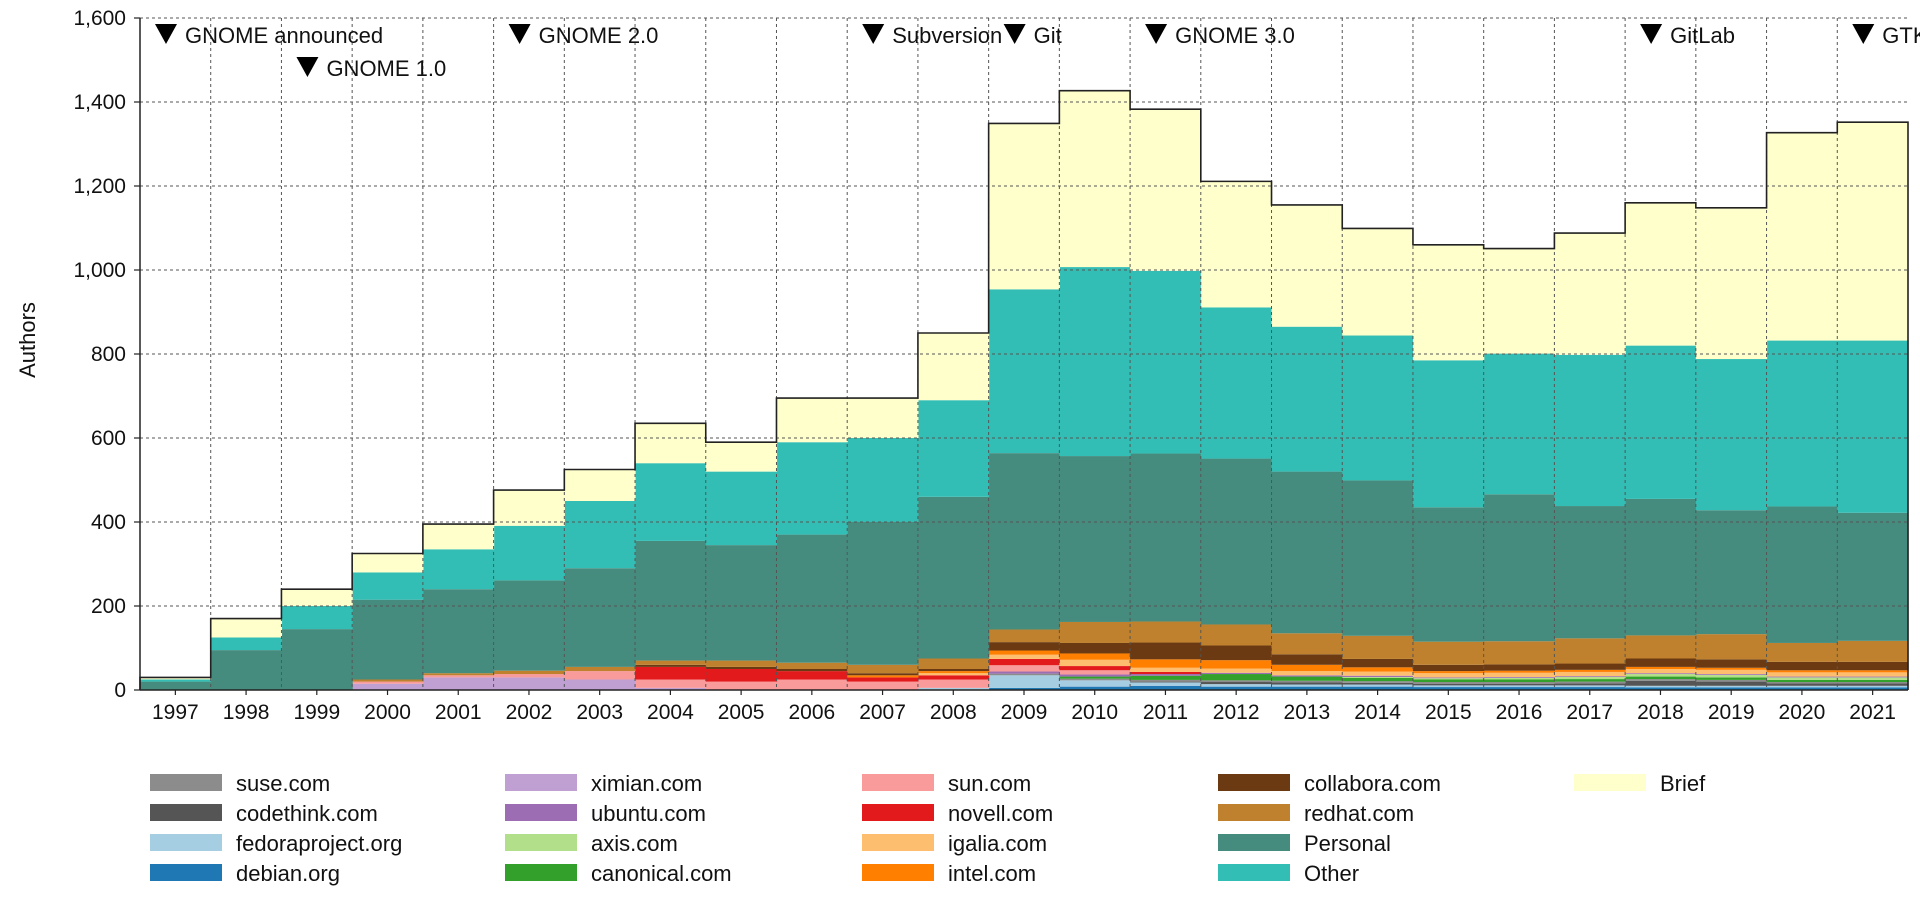 The width and height of the screenshot is (1920, 900). Describe the element at coordinates (883, 669) in the screenshot. I see `bar-redhat-com-2007` at that location.